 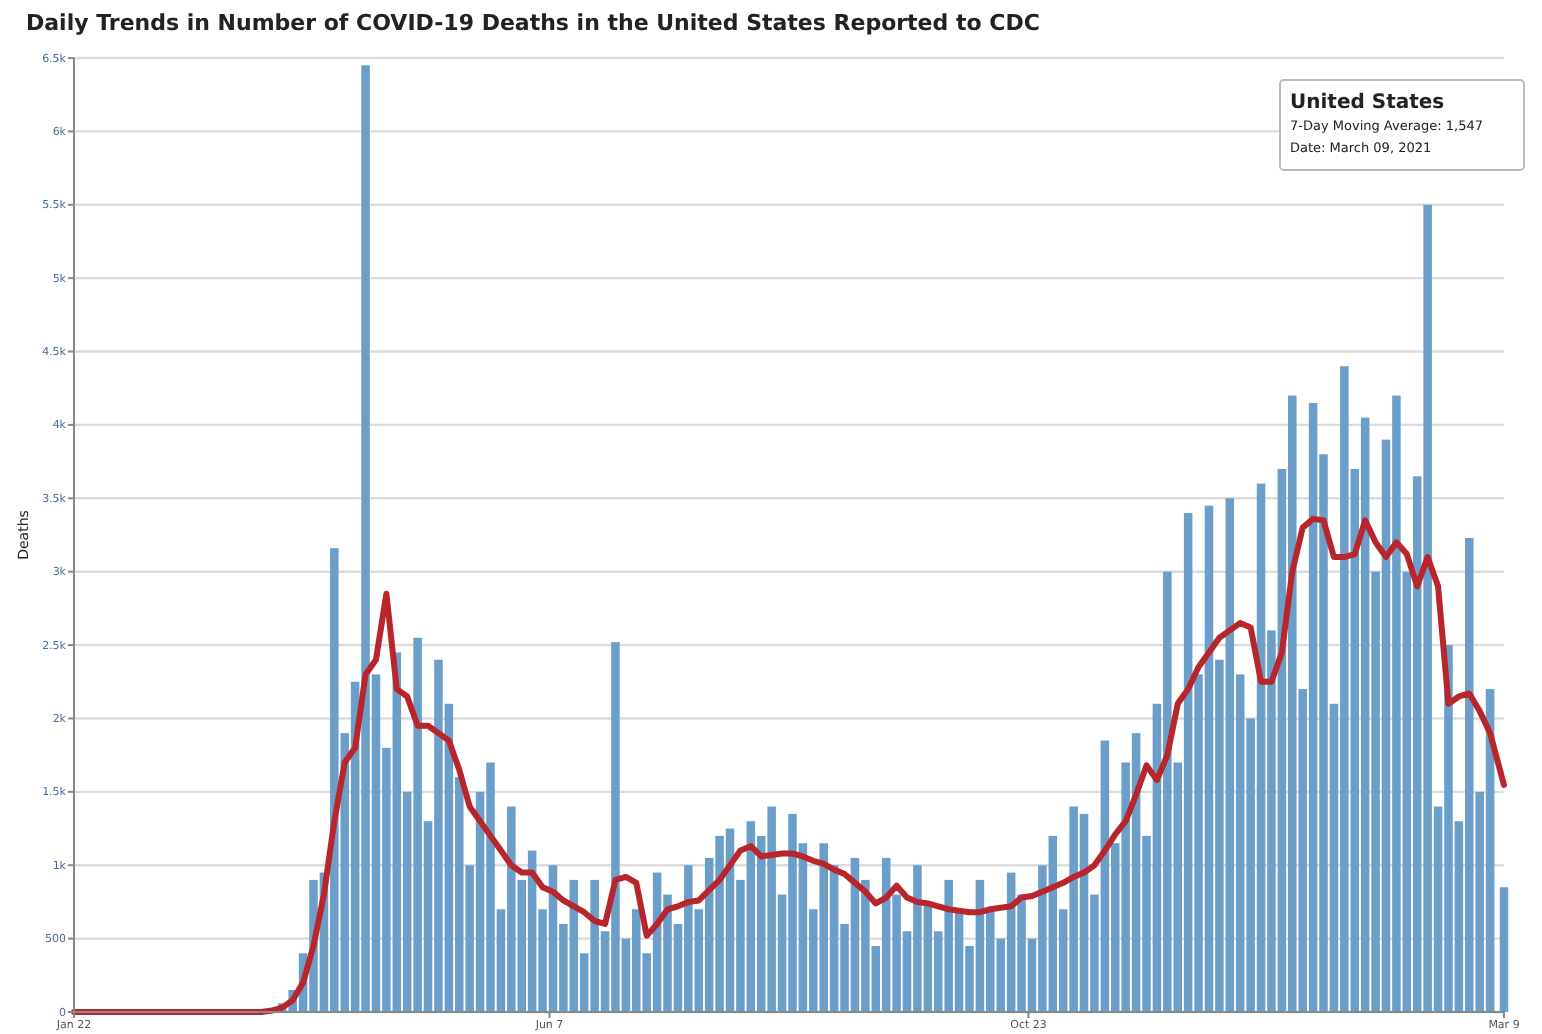 What do you see at coordinates (1367, 103) in the screenshot?
I see `annotation: United States` at bounding box center [1367, 103].